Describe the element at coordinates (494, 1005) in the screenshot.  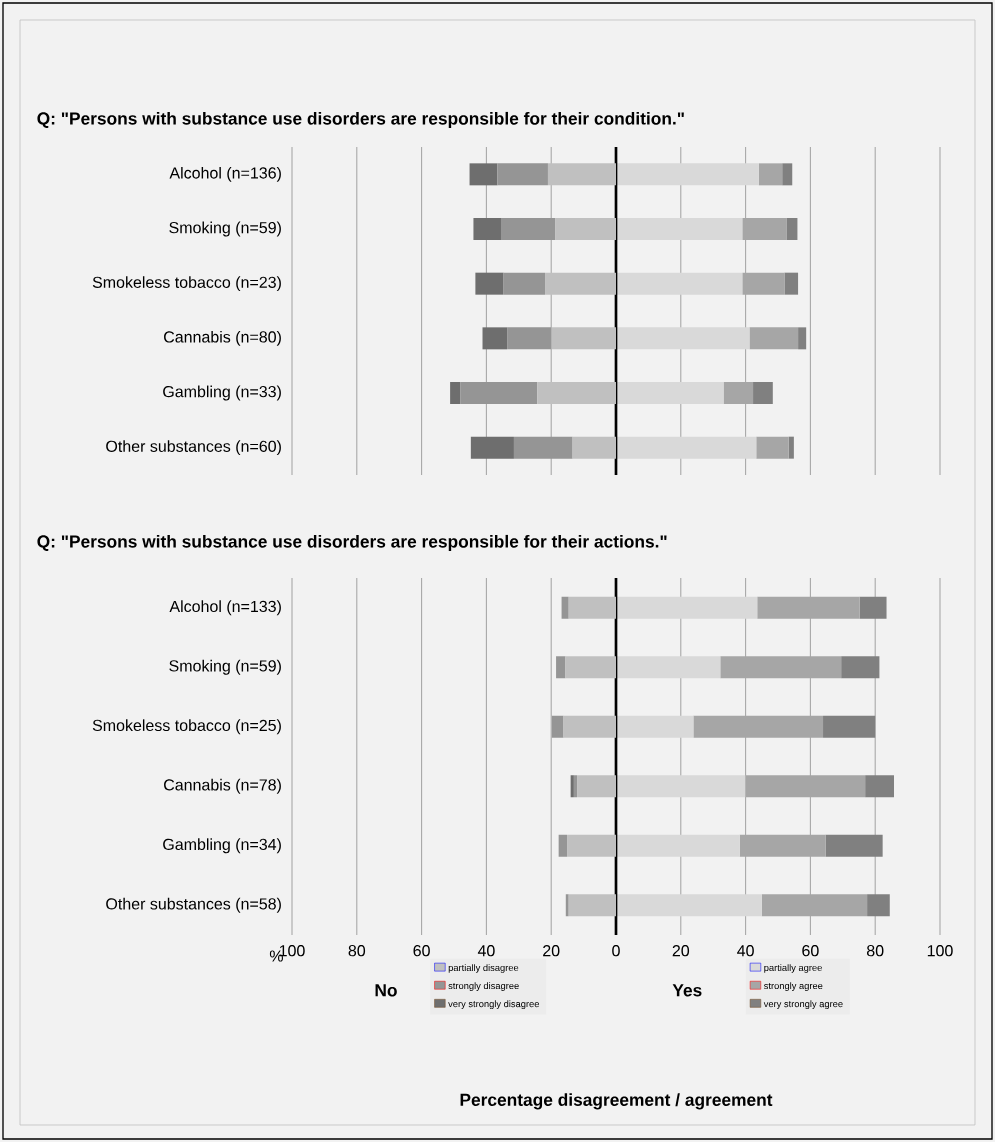
I see `legend-label: very strongly disagree` at that location.